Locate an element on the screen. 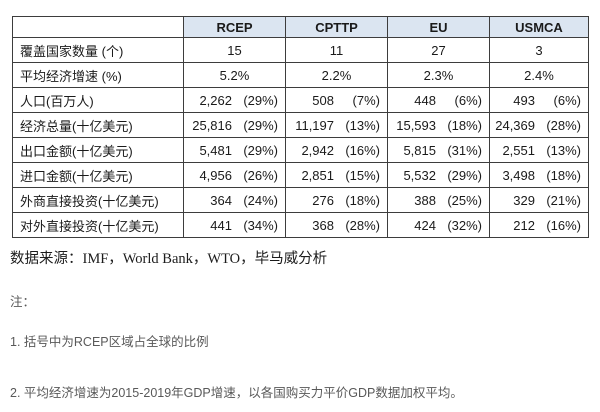  cell-percent: (26%) is located at coordinates (260, 175).